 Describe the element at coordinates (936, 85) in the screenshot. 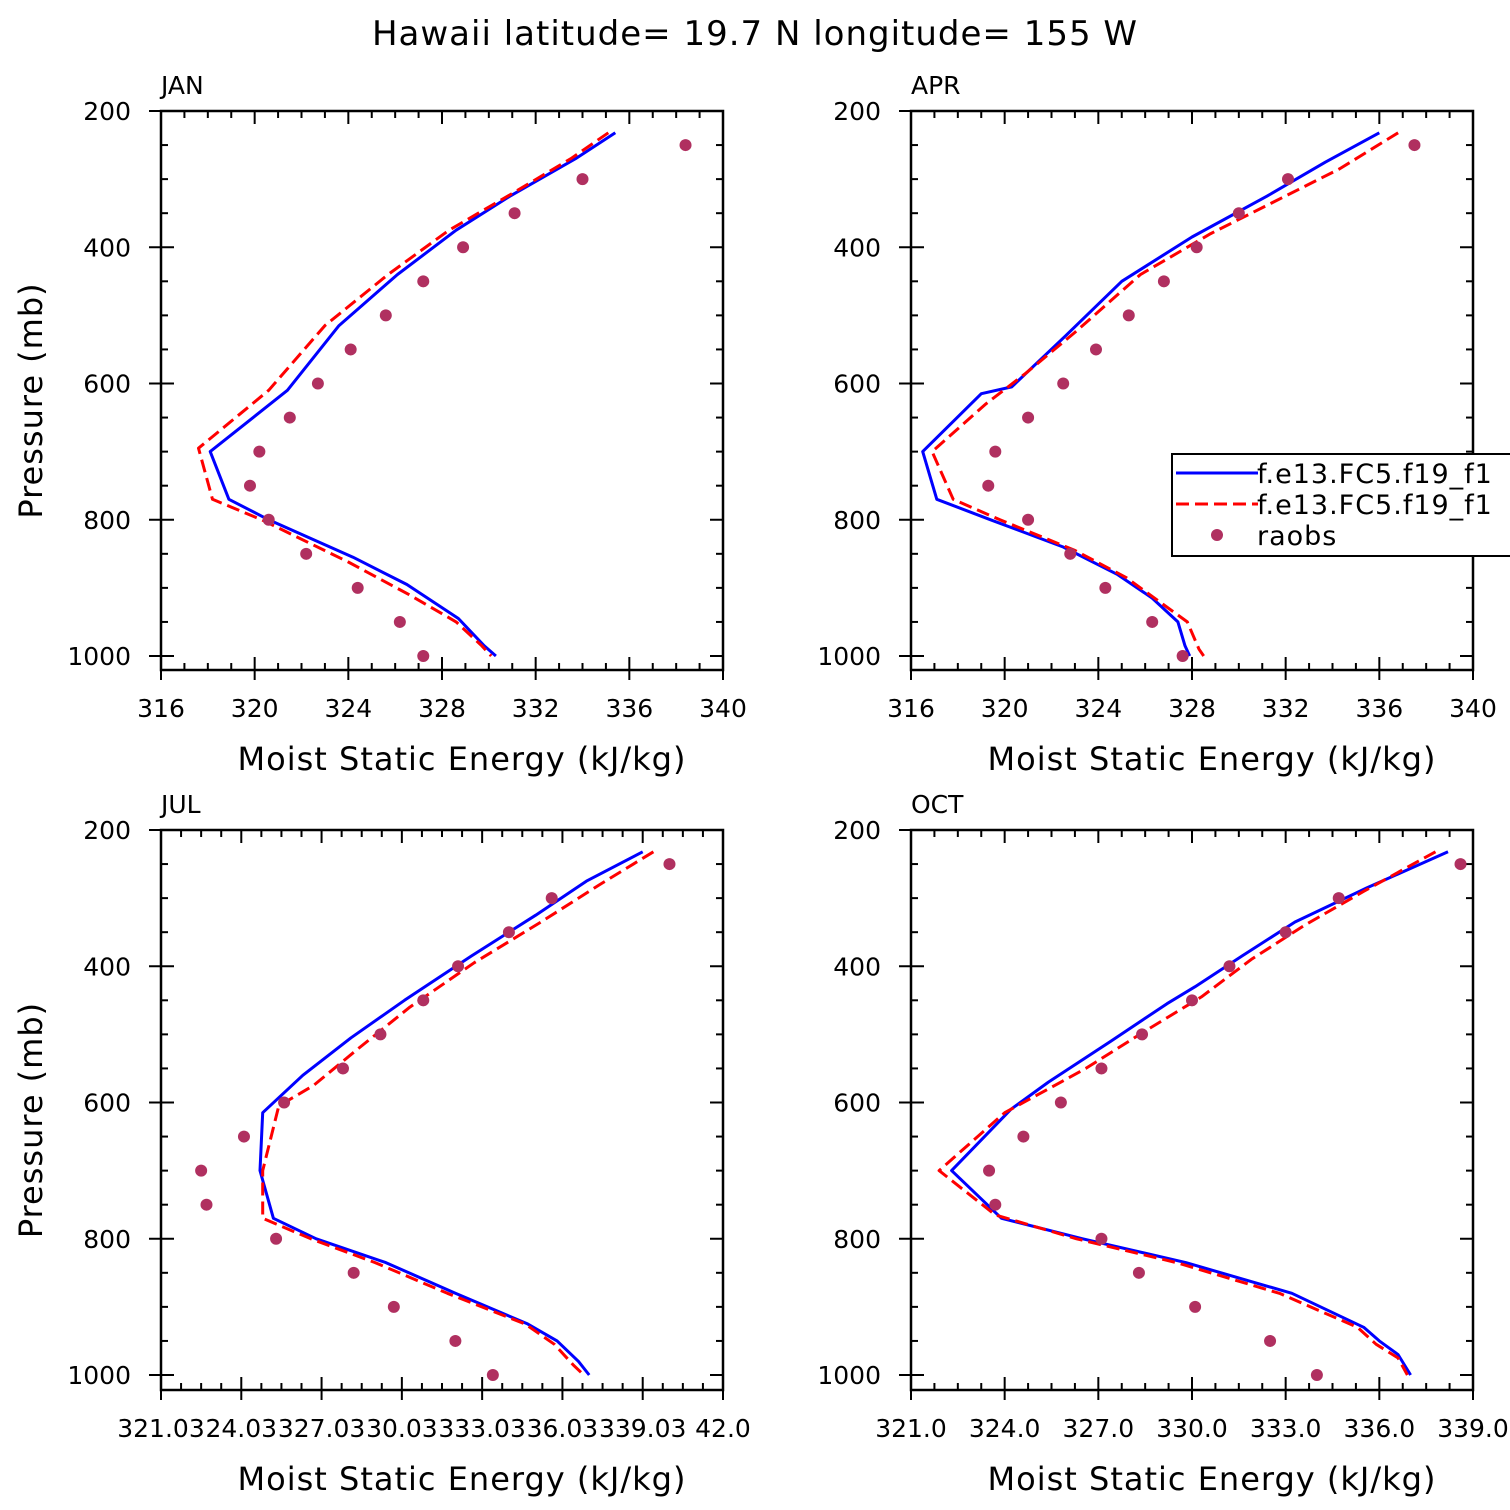

I see `panel-label: APR` at that location.